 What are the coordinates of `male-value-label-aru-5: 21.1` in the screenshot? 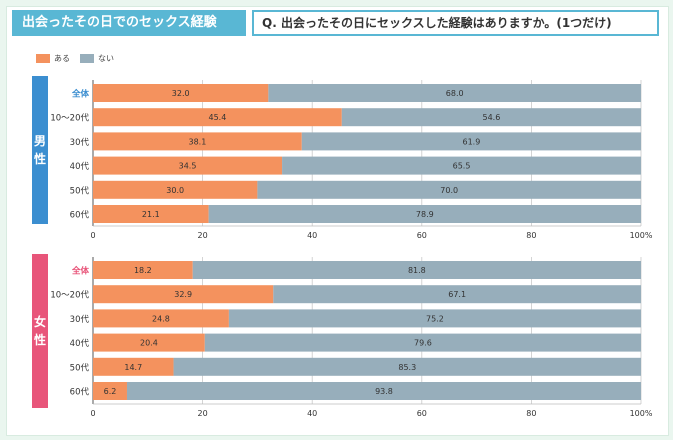 It's located at (151, 214).